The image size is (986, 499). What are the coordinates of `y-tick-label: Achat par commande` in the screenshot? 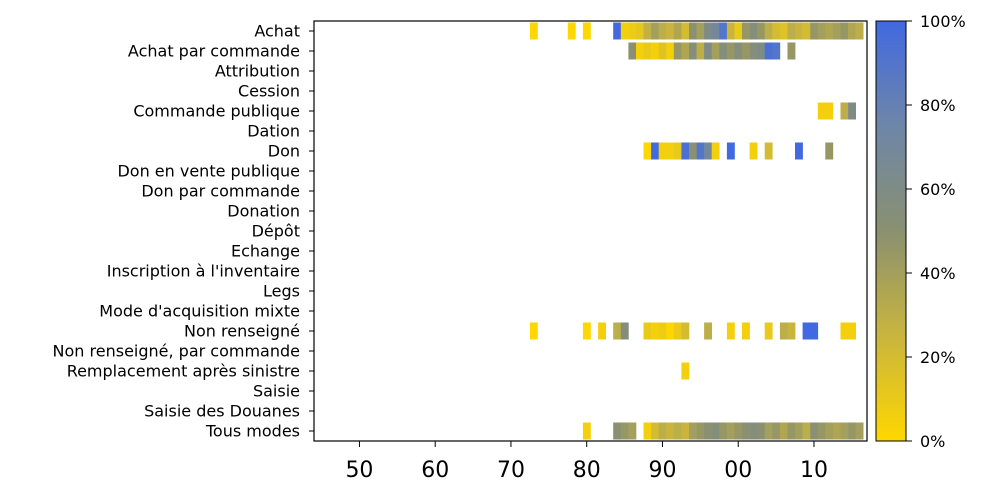 It's located at (214, 51).